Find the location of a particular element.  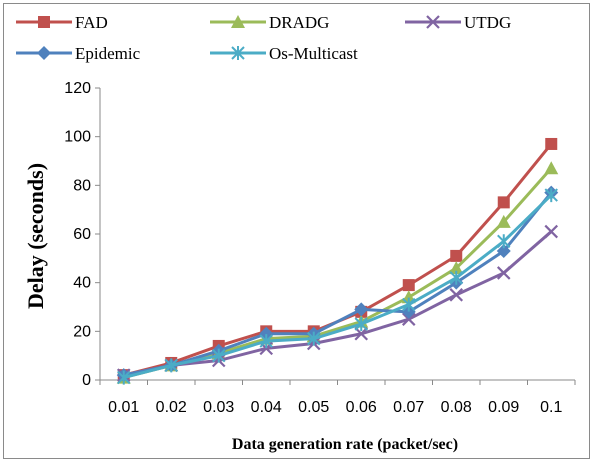

legend-item-os-multicast: Os-Multicast is located at coordinates (284, 53).